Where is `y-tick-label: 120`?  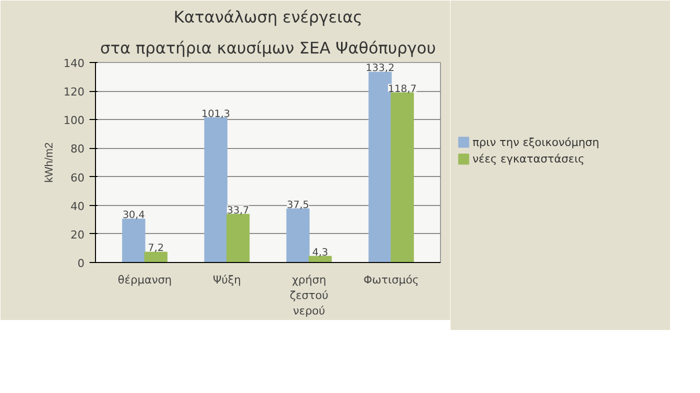 y-tick-label: 120 is located at coordinates (74, 92).